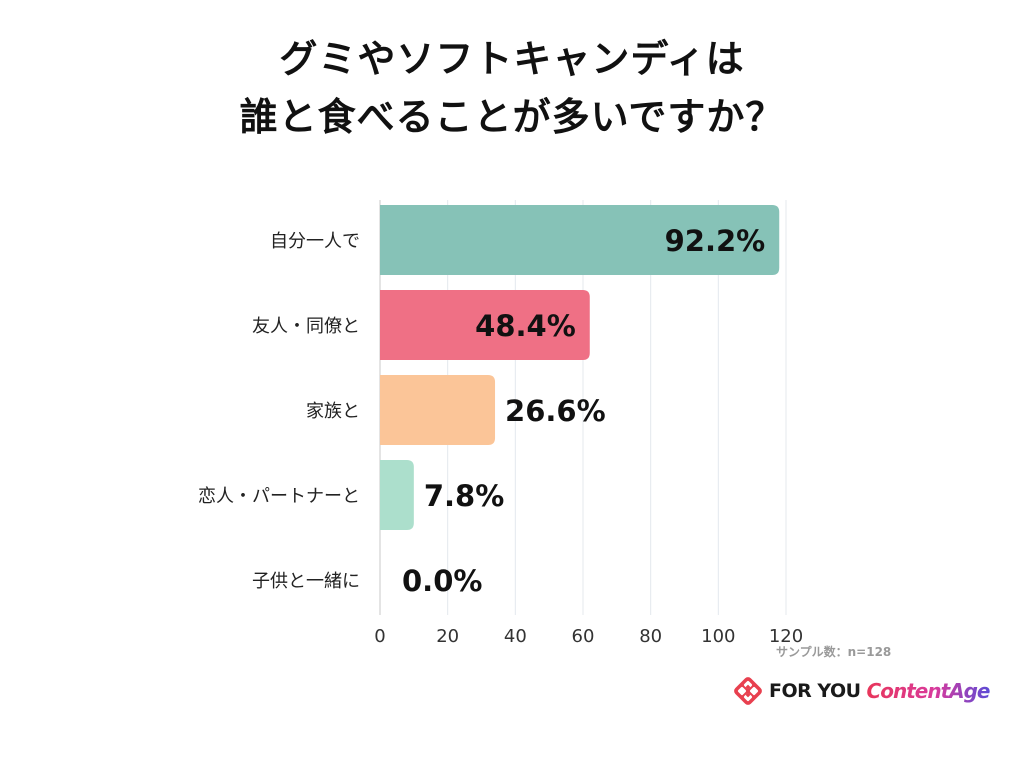 The image size is (1024, 768). Describe the element at coordinates (515, 636) in the screenshot. I see `x-tick-label: 40` at that location.